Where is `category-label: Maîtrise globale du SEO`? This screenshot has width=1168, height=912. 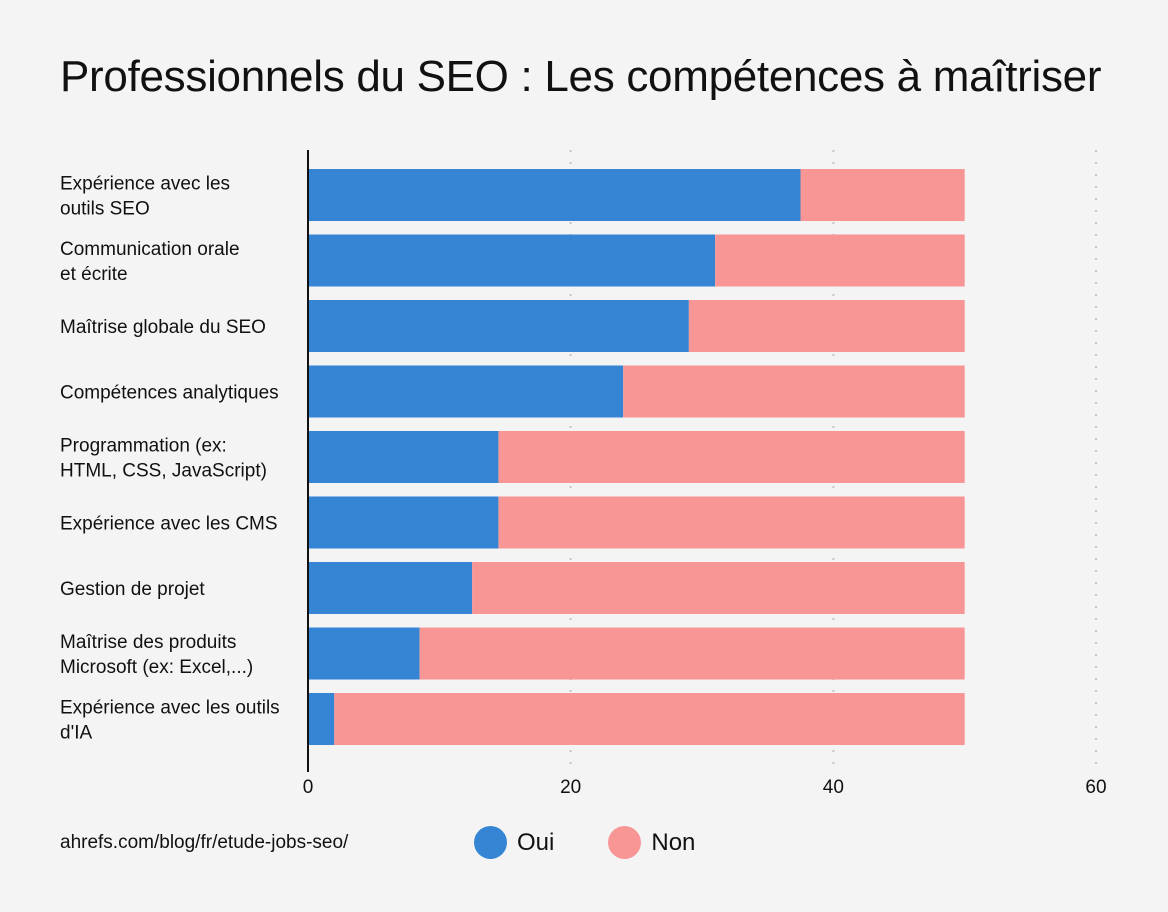
category-label: Maîtrise globale du SEO is located at coordinates (163, 327).